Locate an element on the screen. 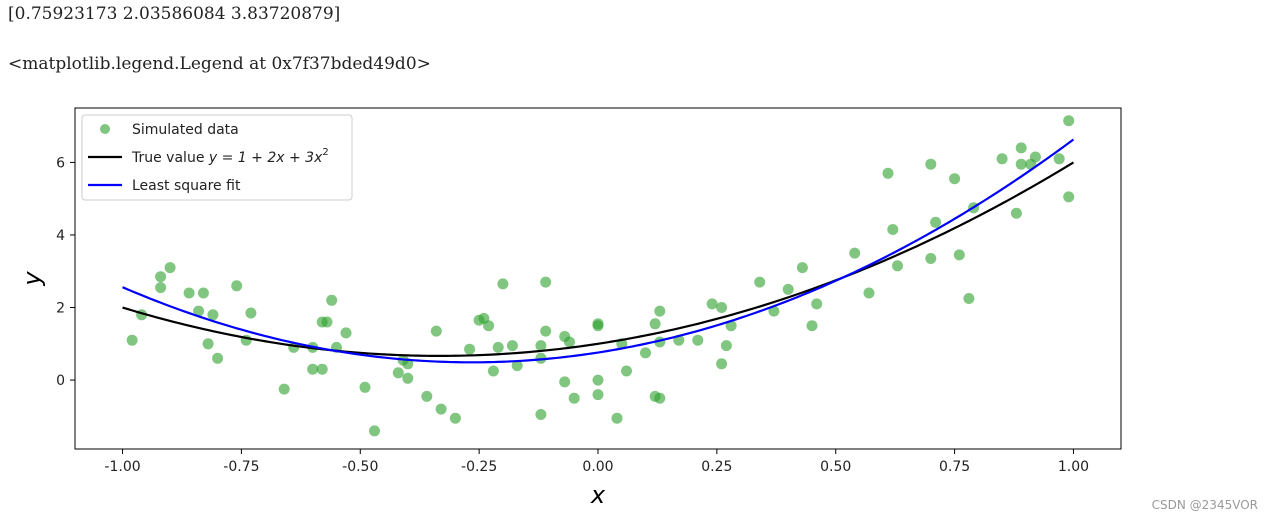 The image size is (1272, 520). y-axis-label: y is located at coordinates (32, 279).